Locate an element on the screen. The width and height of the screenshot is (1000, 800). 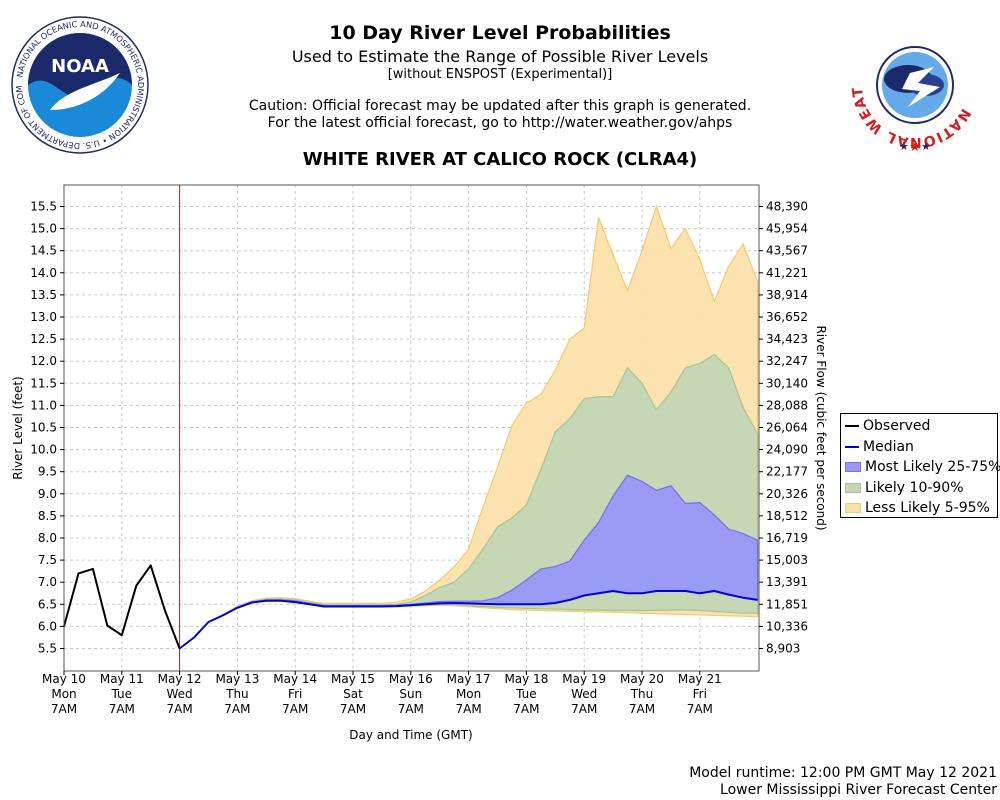
y-tick-label: 6.0 is located at coordinates (47, 626).